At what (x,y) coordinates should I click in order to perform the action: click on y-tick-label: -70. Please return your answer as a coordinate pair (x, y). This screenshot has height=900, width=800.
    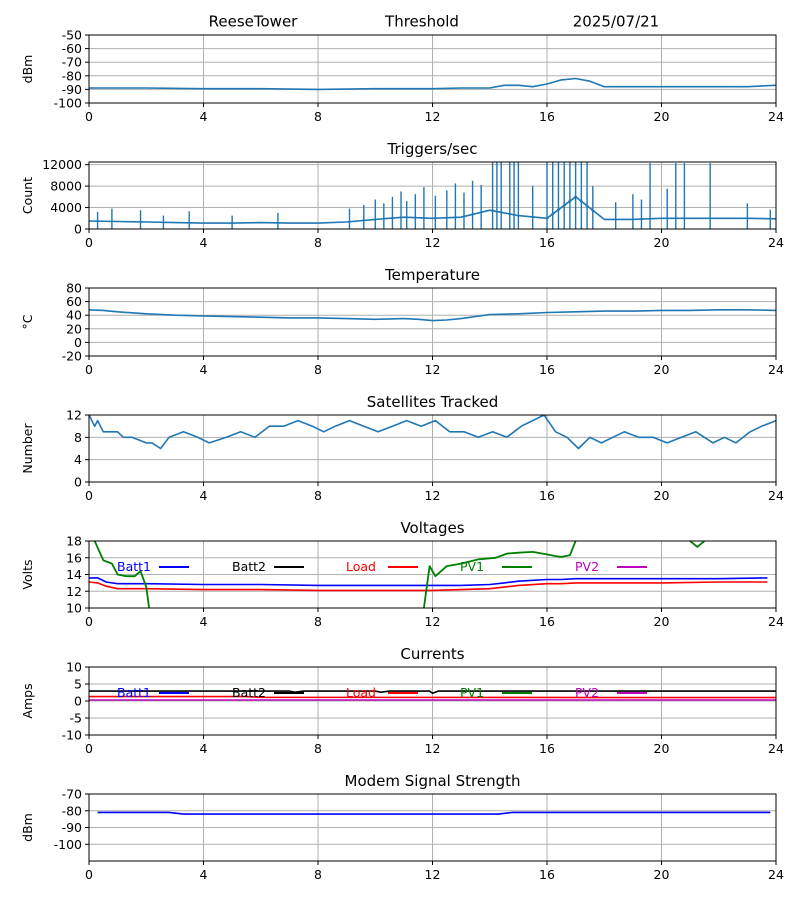
    Looking at the image, I should click on (72, 794).